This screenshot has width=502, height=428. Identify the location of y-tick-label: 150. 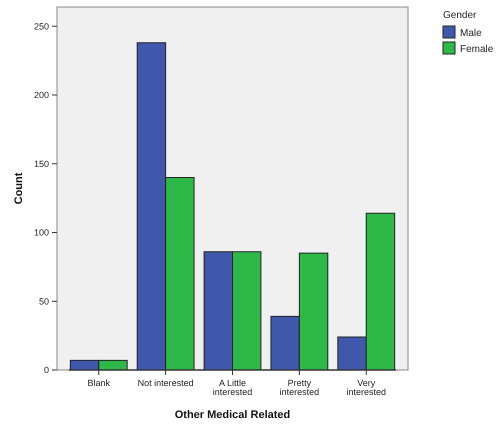
(41, 163).